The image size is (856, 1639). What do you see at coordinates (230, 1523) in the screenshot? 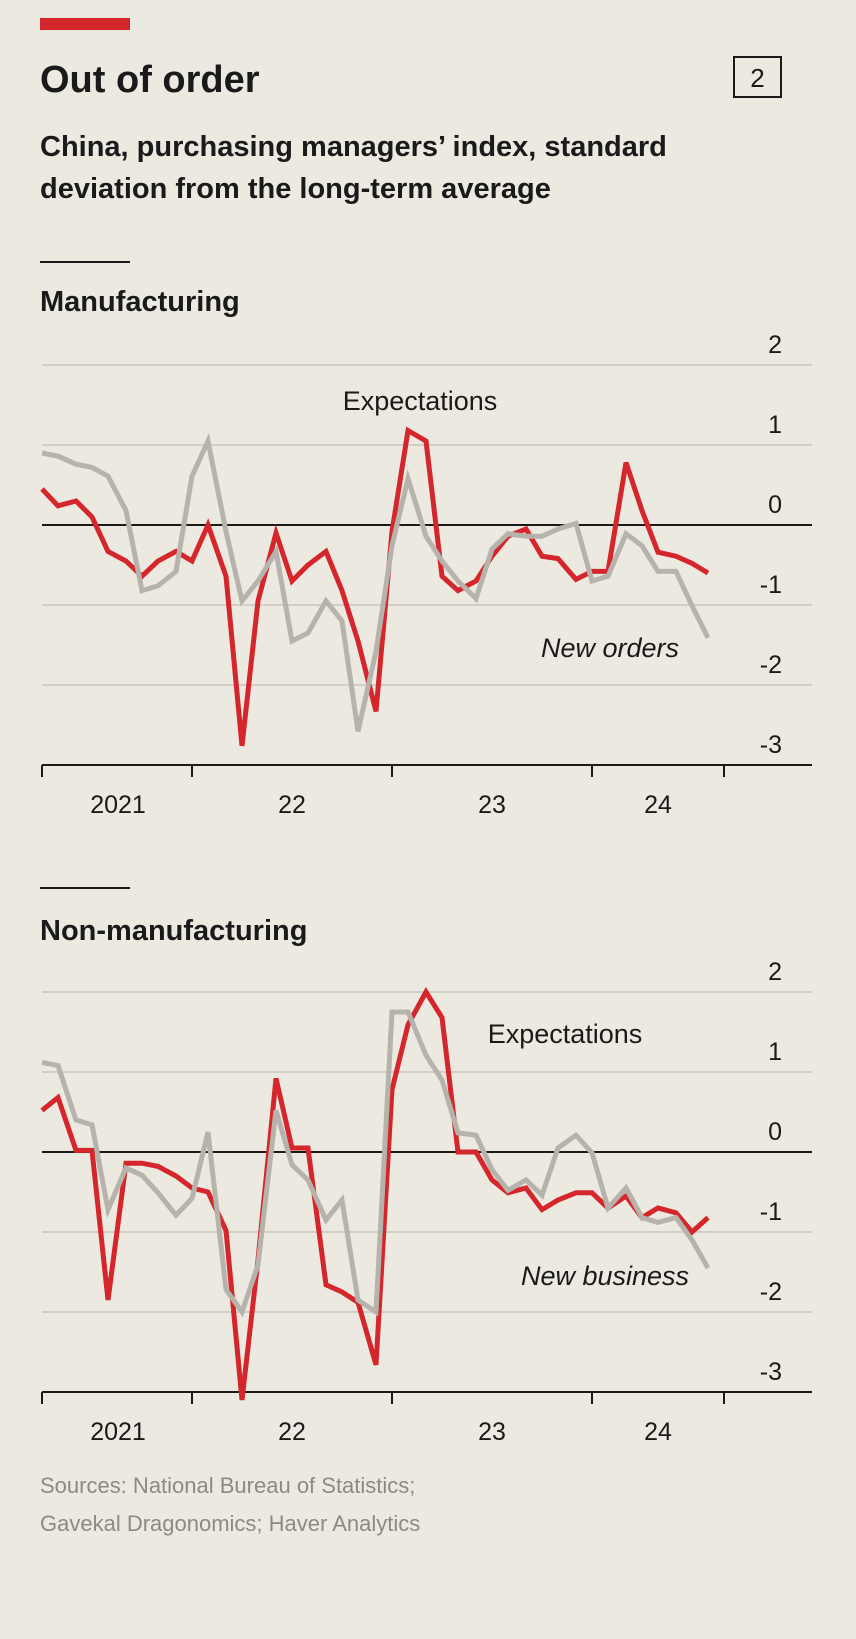
I see `source: Gavekal Dragonomics; Haver Analytics` at bounding box center [230, 1523].